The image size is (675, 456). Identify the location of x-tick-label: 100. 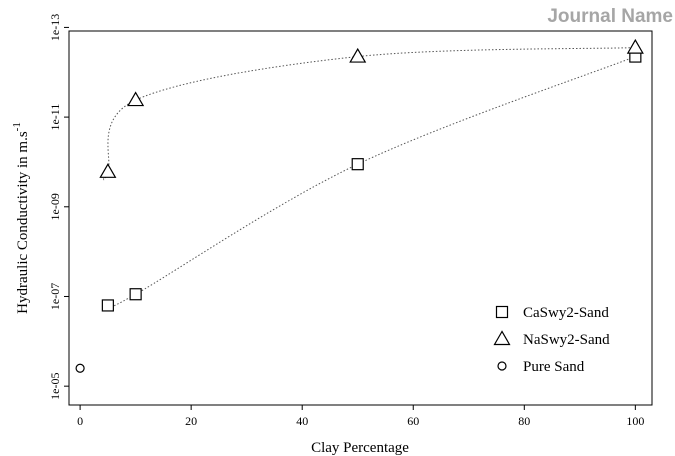
(635, 421).